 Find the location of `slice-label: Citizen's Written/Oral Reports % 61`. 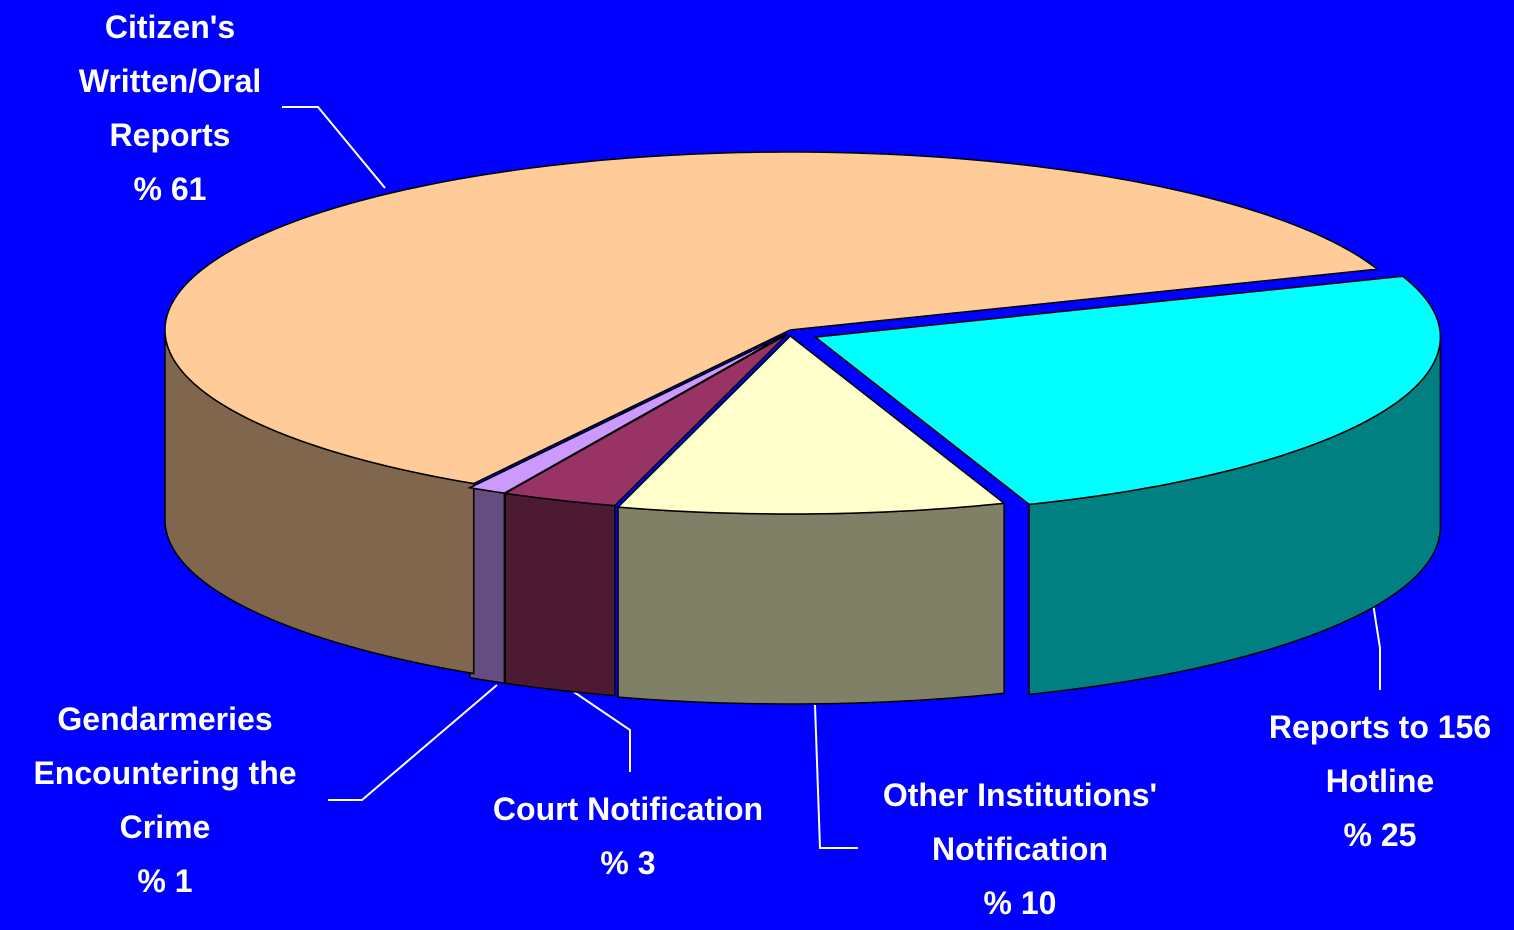

slice-label: Citizen's Written/Oral Reports % 61 is located at coordinates (170, 108).